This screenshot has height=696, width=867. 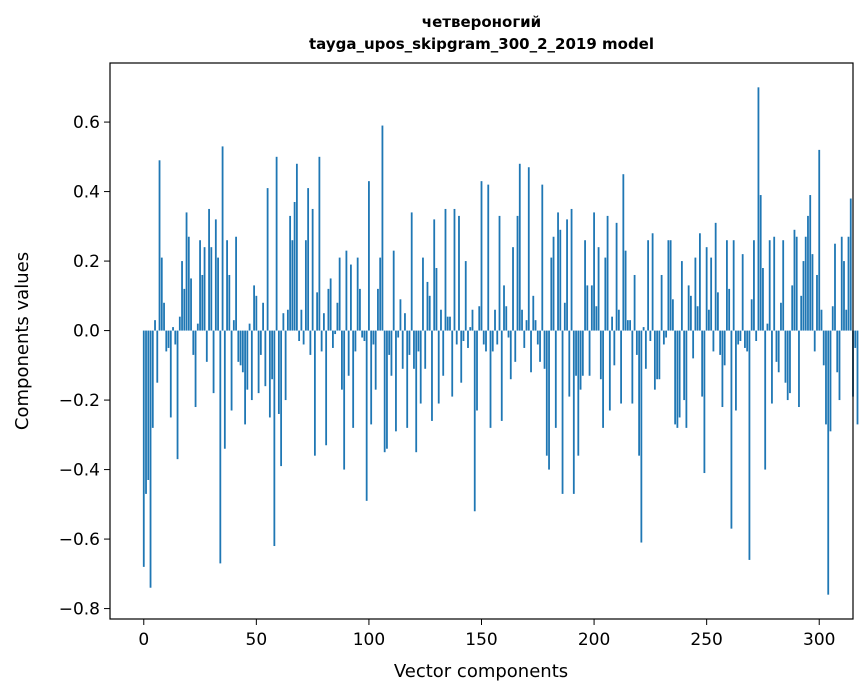 What do you see at coordinates (257, 640) in the screenshot?
I see `x-tick-label: 50` at bounding box center [257, 640].